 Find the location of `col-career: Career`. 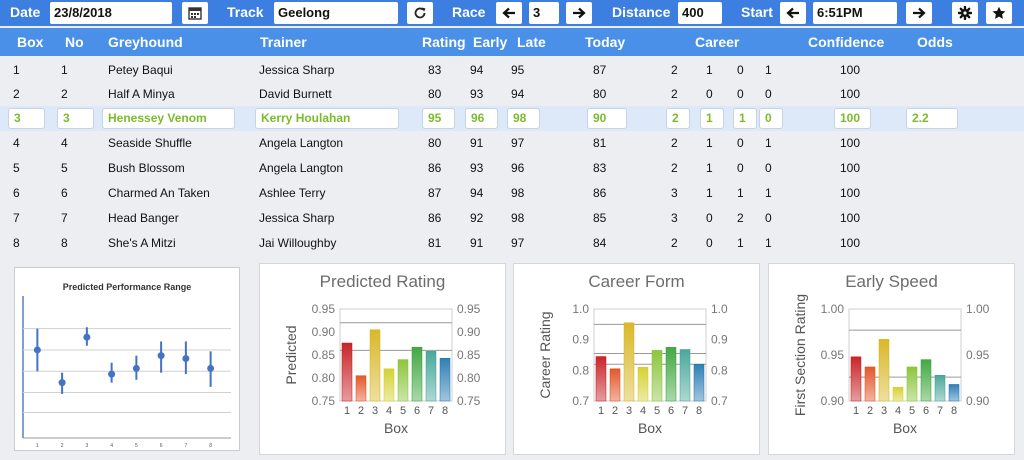

col-career: Career is located at coordinates (717, 42).